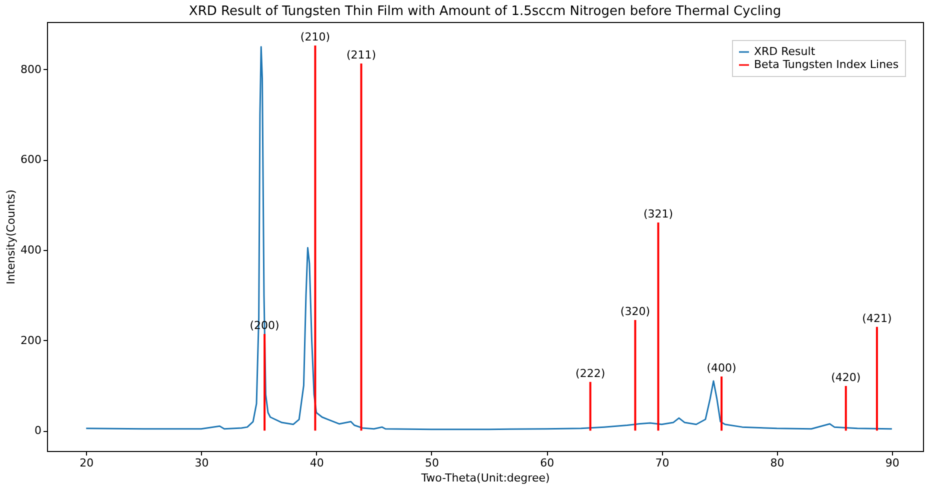 This screenshot has width=938, height=498. Describe the element at coordinates (662, 463) in the screenshot. I see `x-tick-label: 70` at that location.